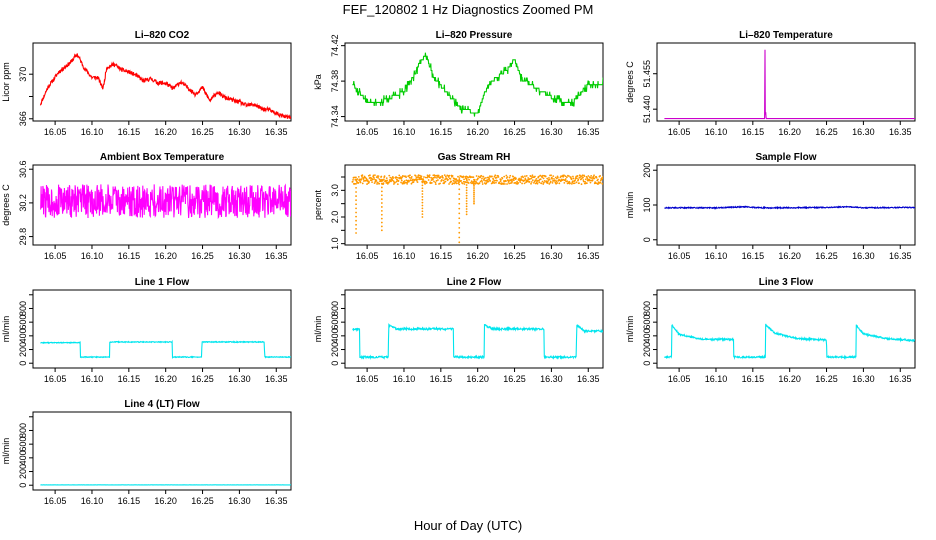 The width and height of the screenshot is (936, 540). I want to click on x-tick-label: 16.20, so click(789, 132).